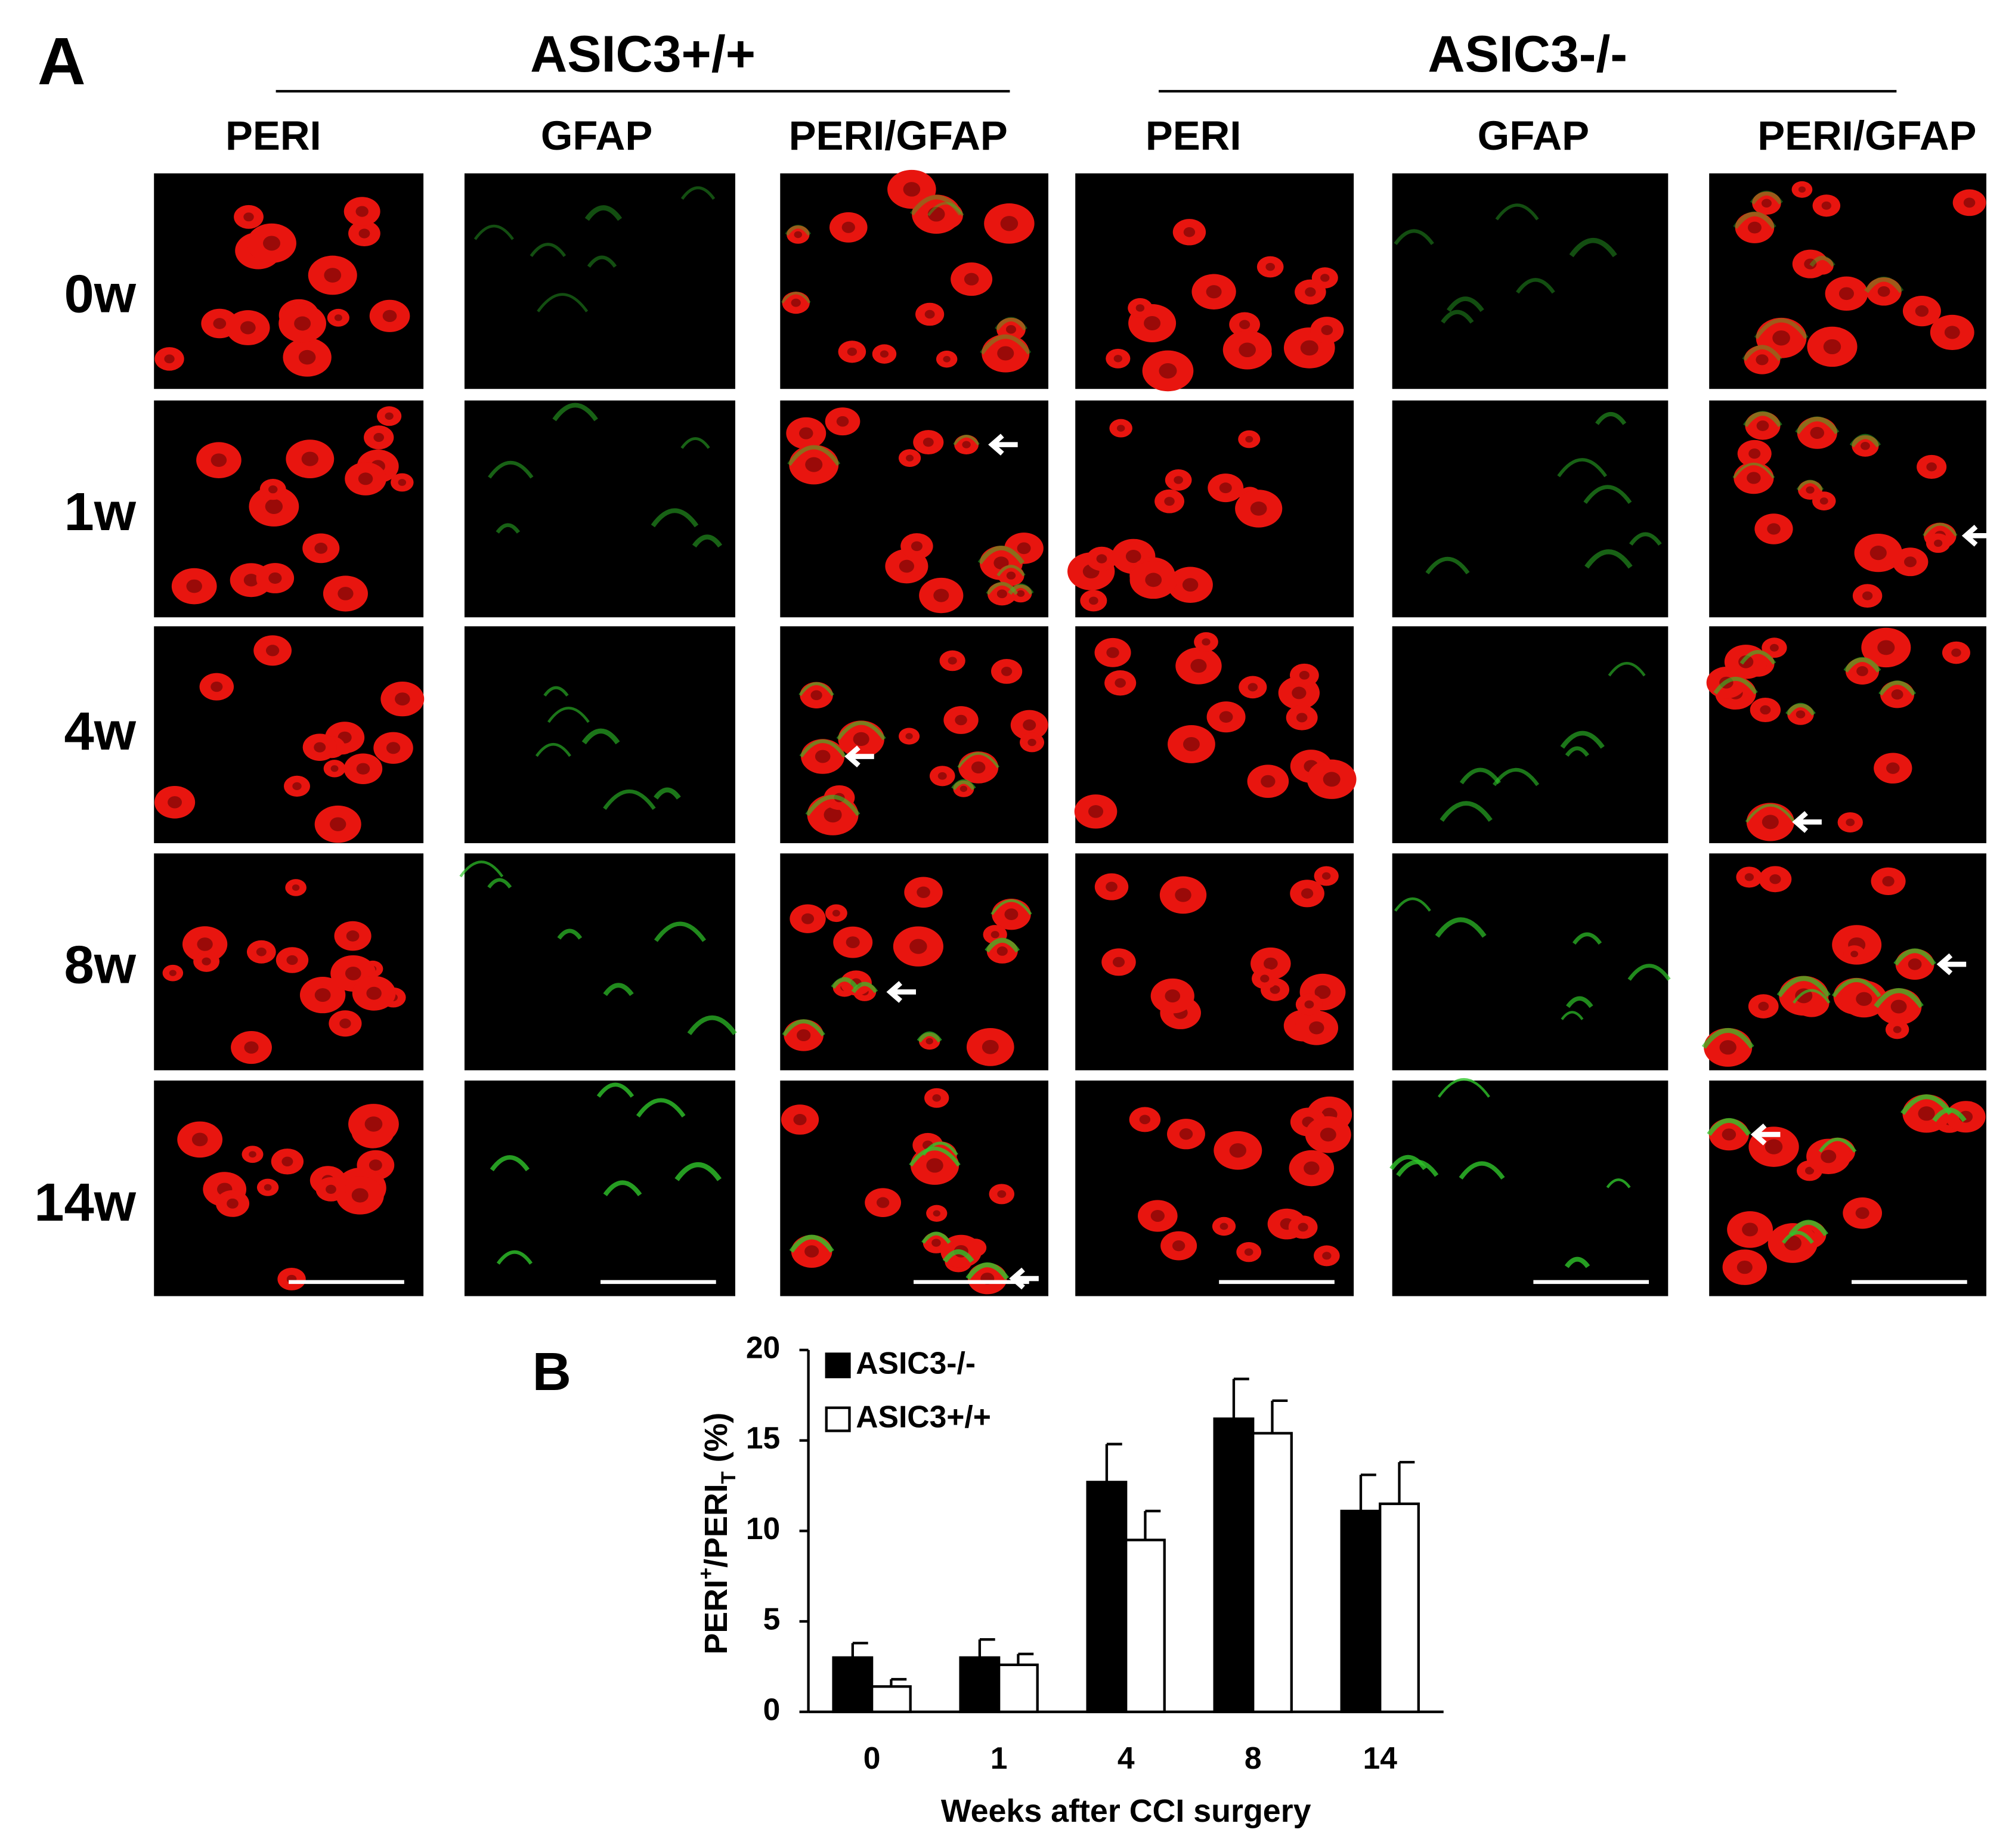 Image resolution: width=2012 pixels, height=1848 pixels. What do you see at coordinates (872, 1758) in the screenshot?
I see `x-tick-label: 0` at bounding box center [872, 1758].